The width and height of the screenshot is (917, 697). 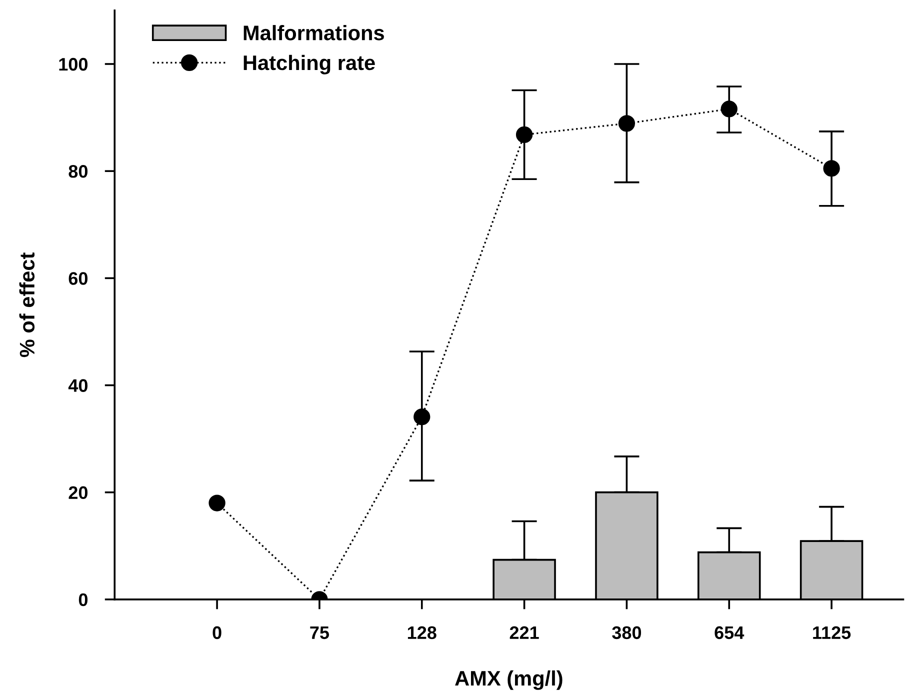 What do you see at coordinates (78, 171) in the screenshot?
I see `y-tick-label: 80` at bounding box center [78, 171].